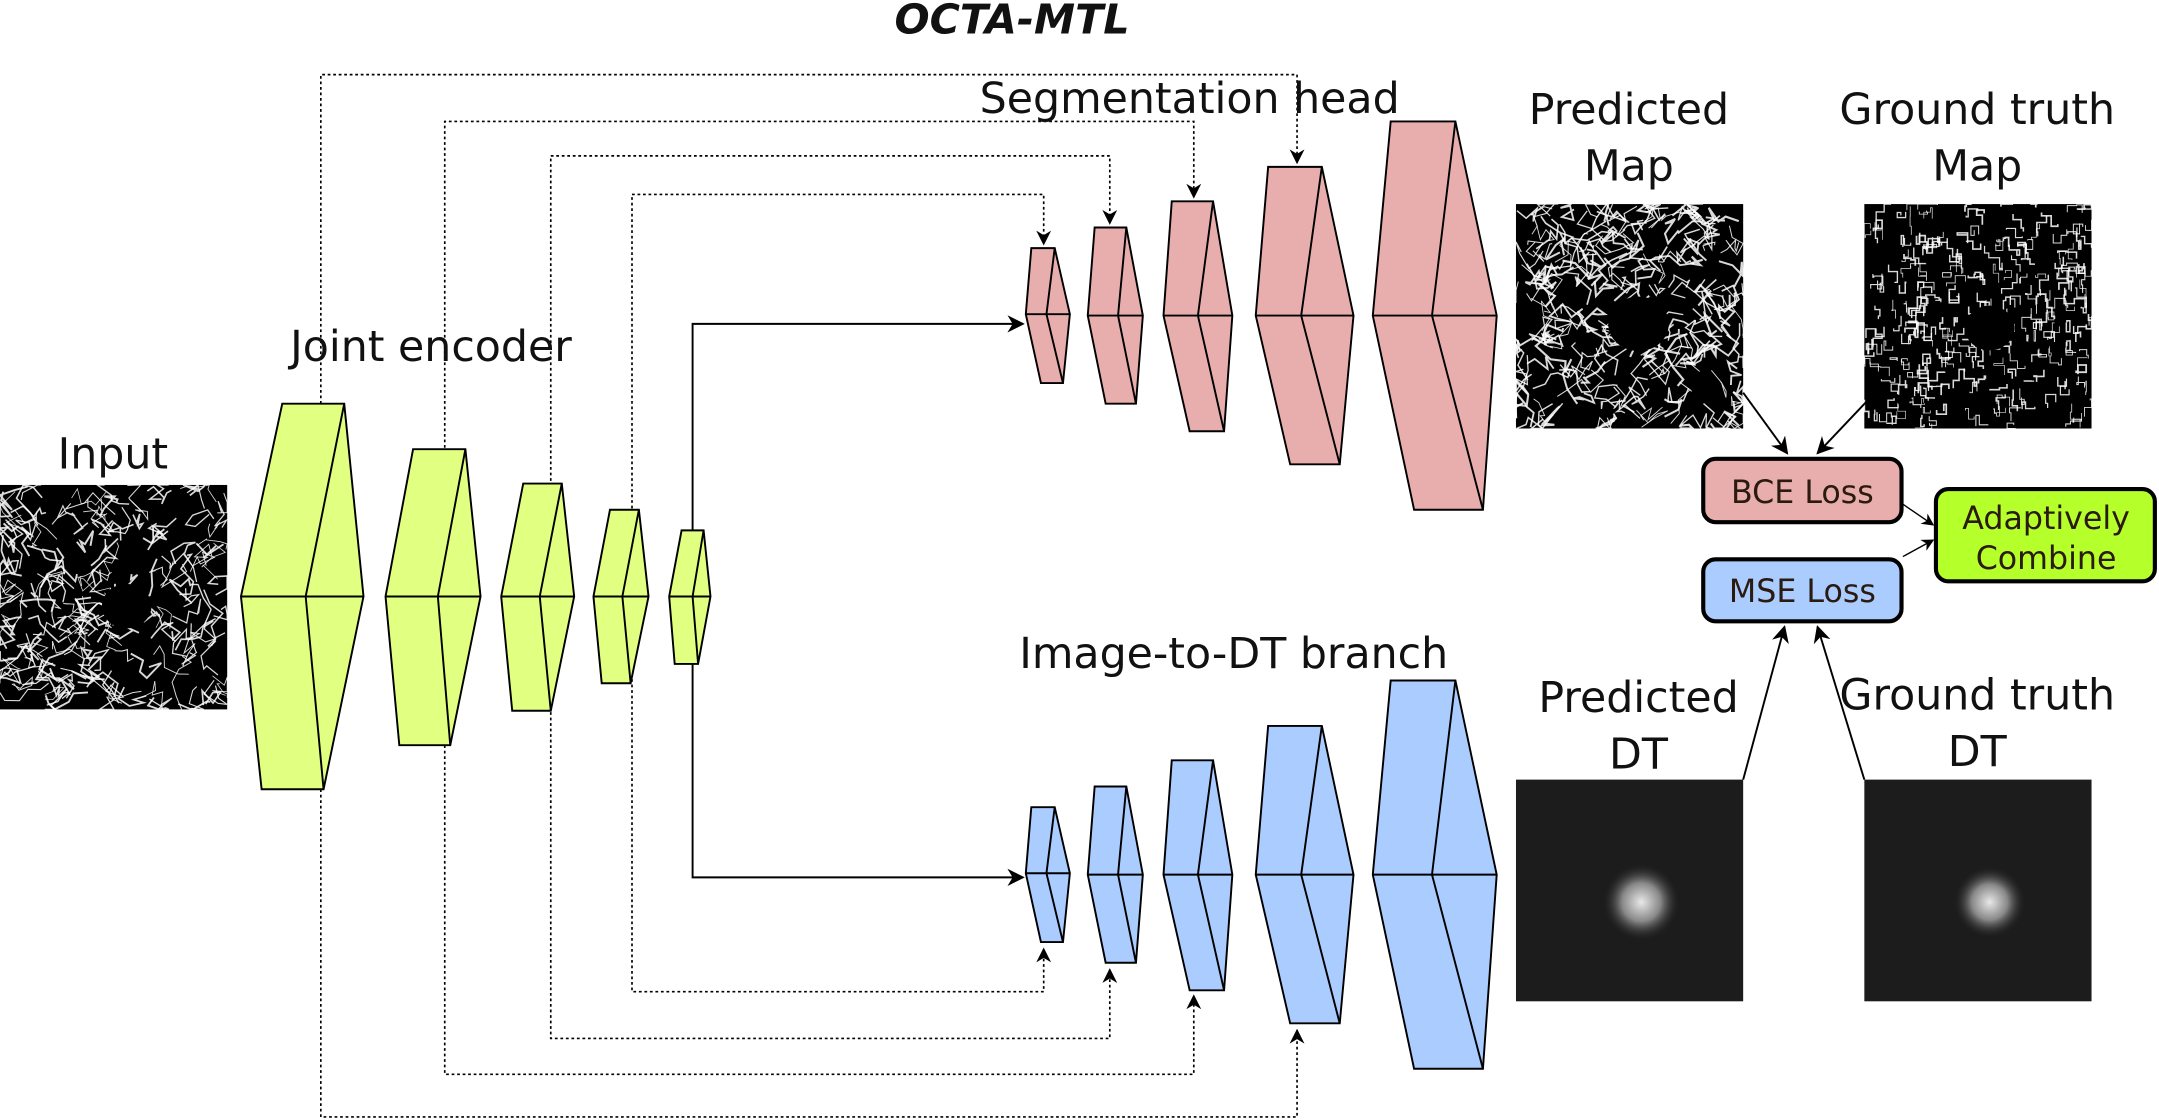 The image size is (2159, 1120). Describe the element at coordinates (1978, 890) in the screenshot. I see `ground-truth-dt-image` at that location.